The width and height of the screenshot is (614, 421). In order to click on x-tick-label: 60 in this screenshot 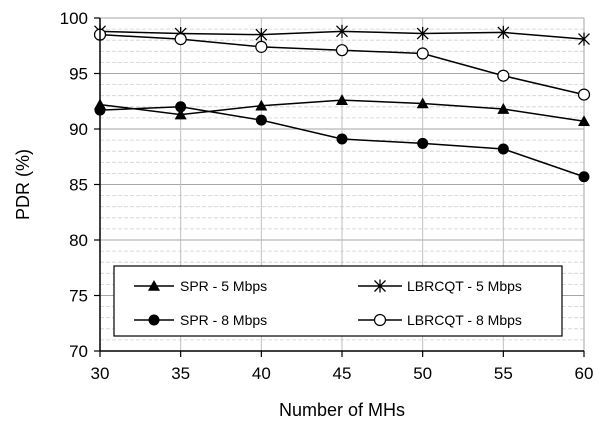, I will do `click(584, 373)`.